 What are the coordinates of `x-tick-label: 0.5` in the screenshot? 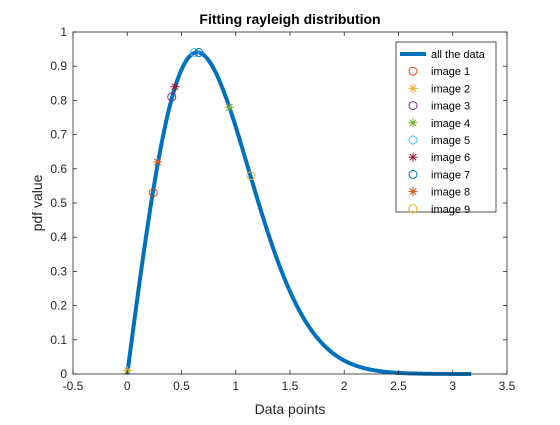 It's located at (181, 386).